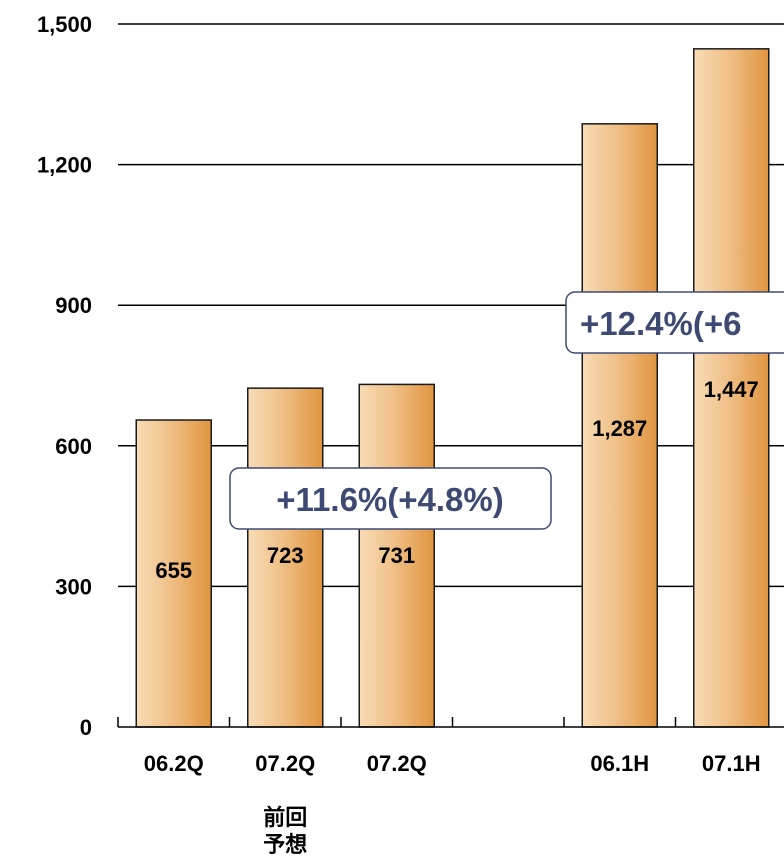 This screenshot has width=784, height=867. Describe the element at coordinates (73, 586) in the screenshot. I see `y-tick-label: 300` at that location.